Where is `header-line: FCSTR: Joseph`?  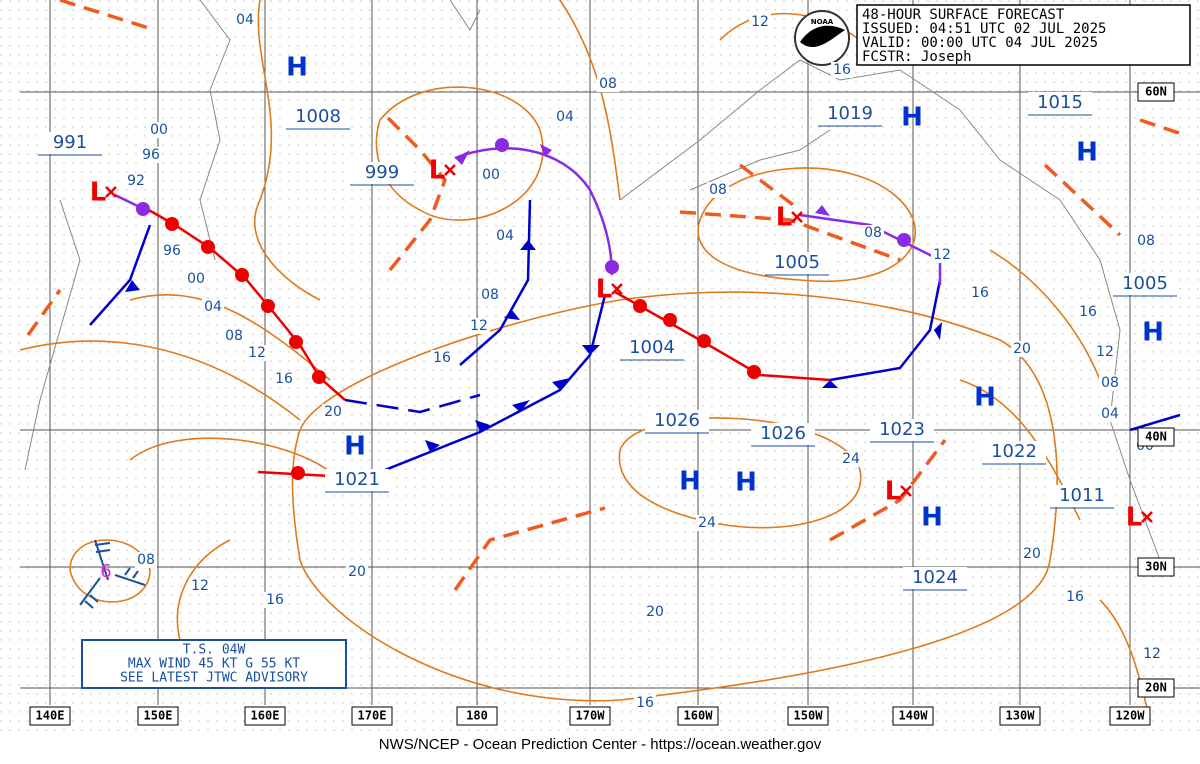
header-line: FCSTR: Joseph is located at coordinates (917, 57).